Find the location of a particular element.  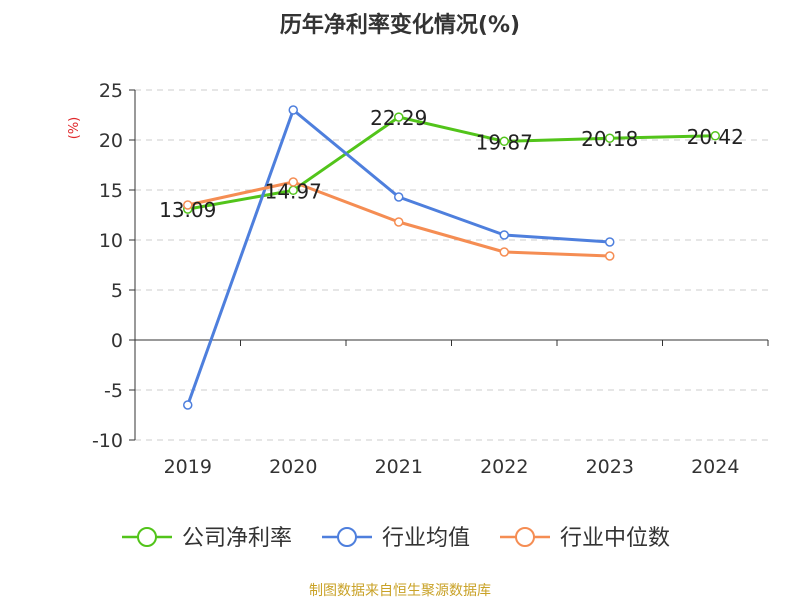

legend-item: 行业均值 is located at coordinates (396, 538).